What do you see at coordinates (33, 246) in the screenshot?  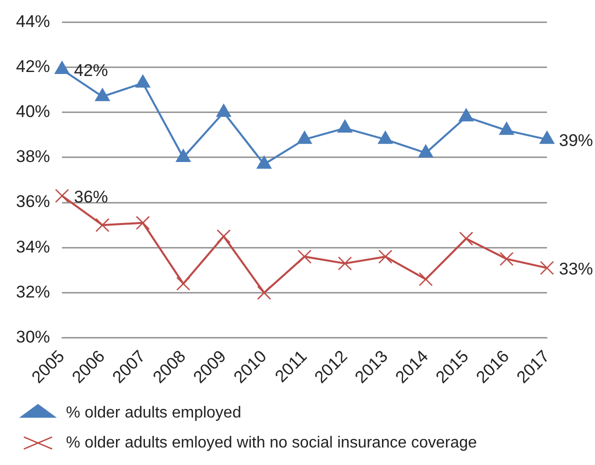 I see `y-tick-label: 34%` at bounding box center [33, 246].